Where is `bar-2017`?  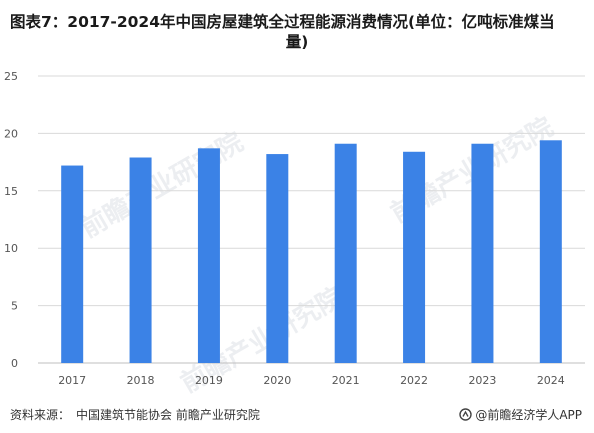 bar-2017 is located at coordinates (72, 264).